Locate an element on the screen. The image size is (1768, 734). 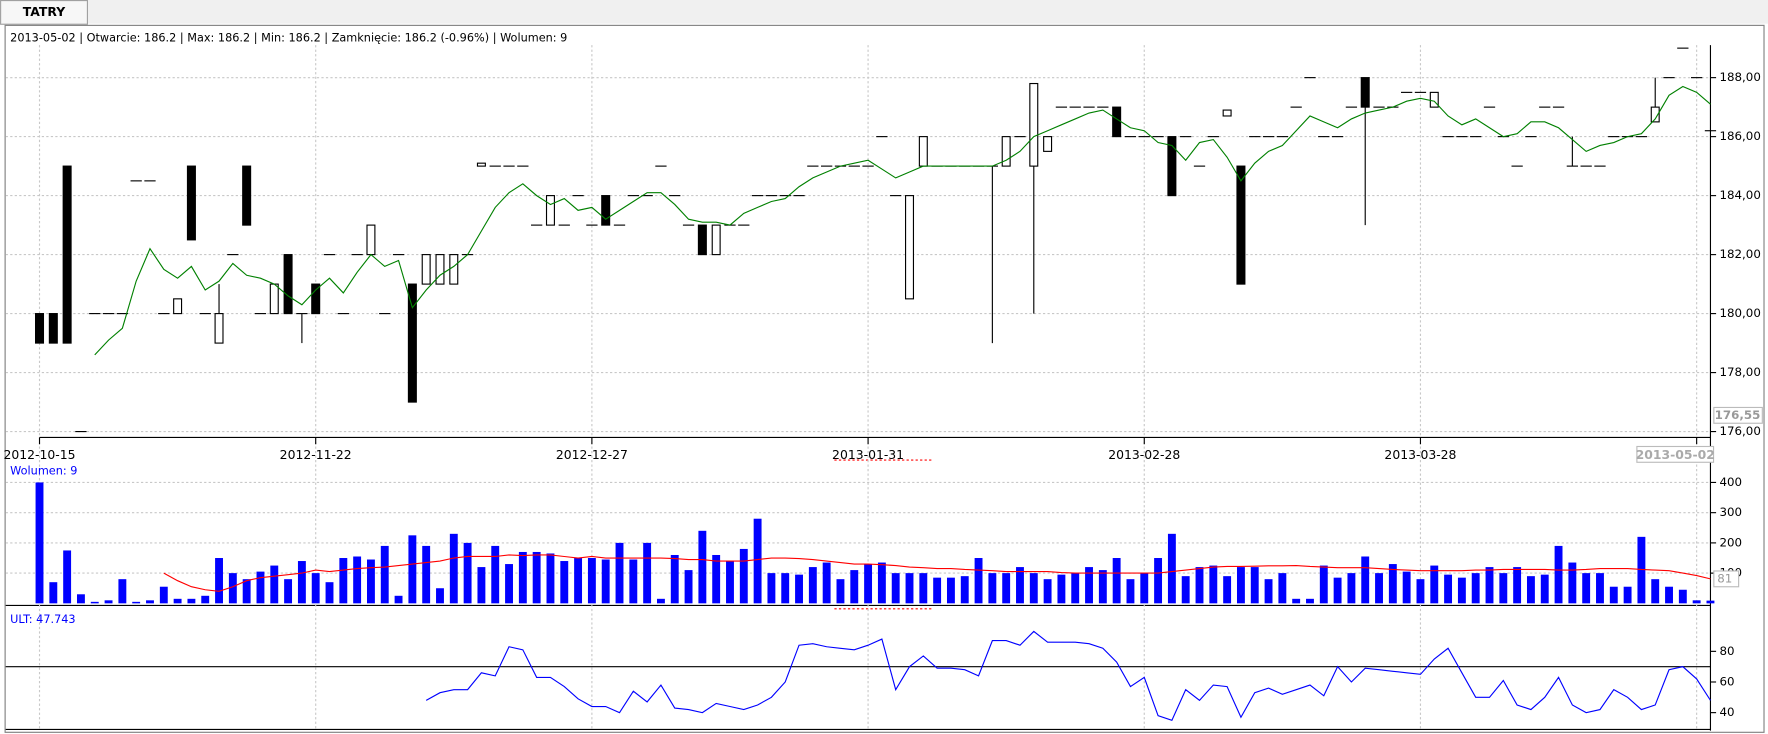
tab-bar is located at coordinates (884, 12).